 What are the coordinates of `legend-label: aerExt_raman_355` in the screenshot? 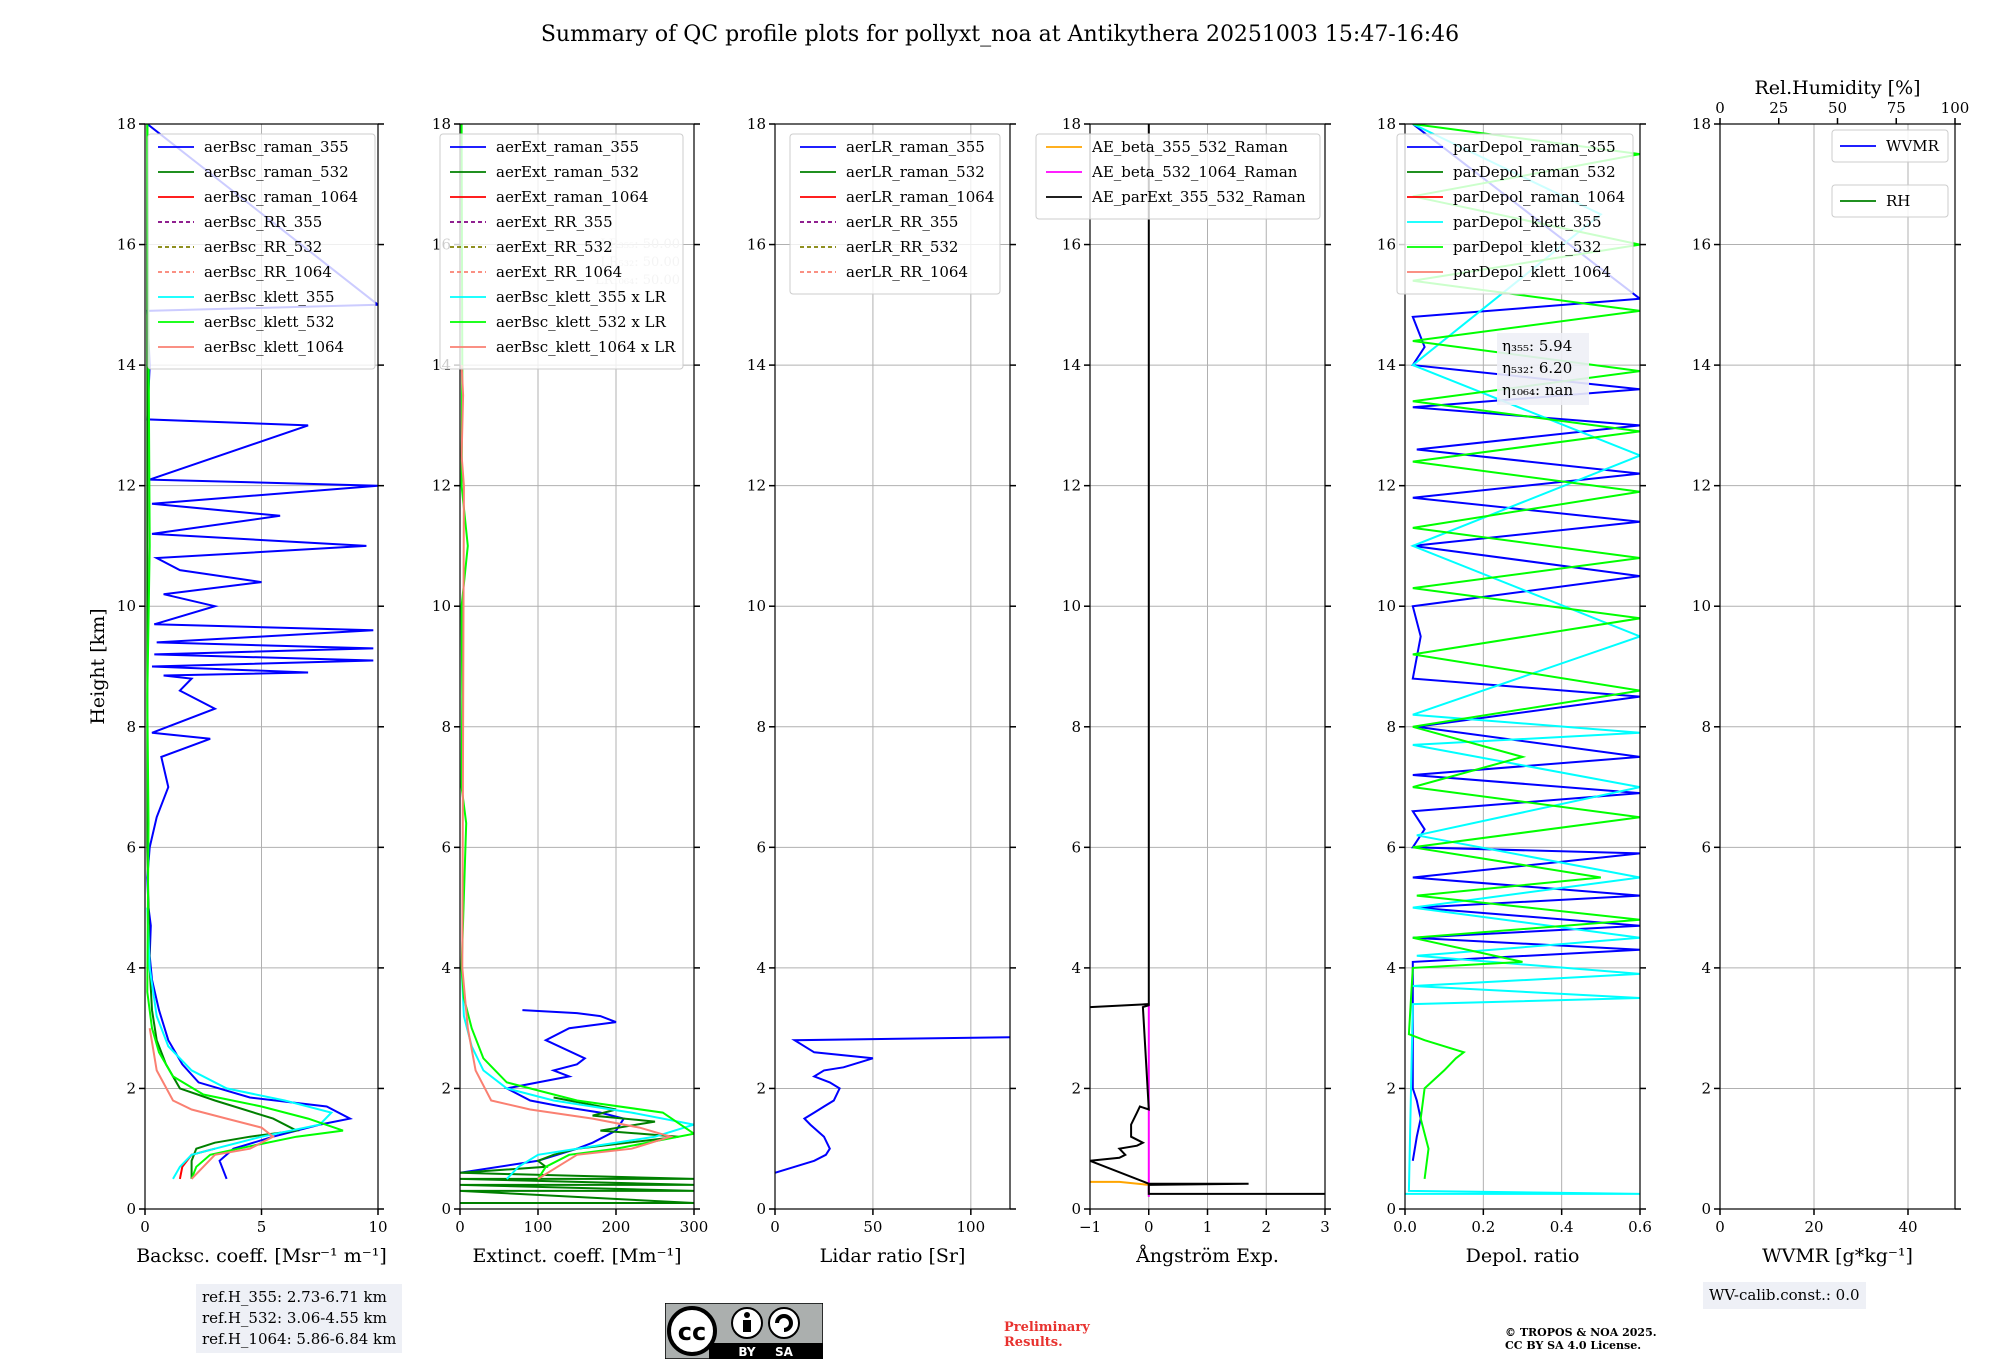 It's located at (567, 147).